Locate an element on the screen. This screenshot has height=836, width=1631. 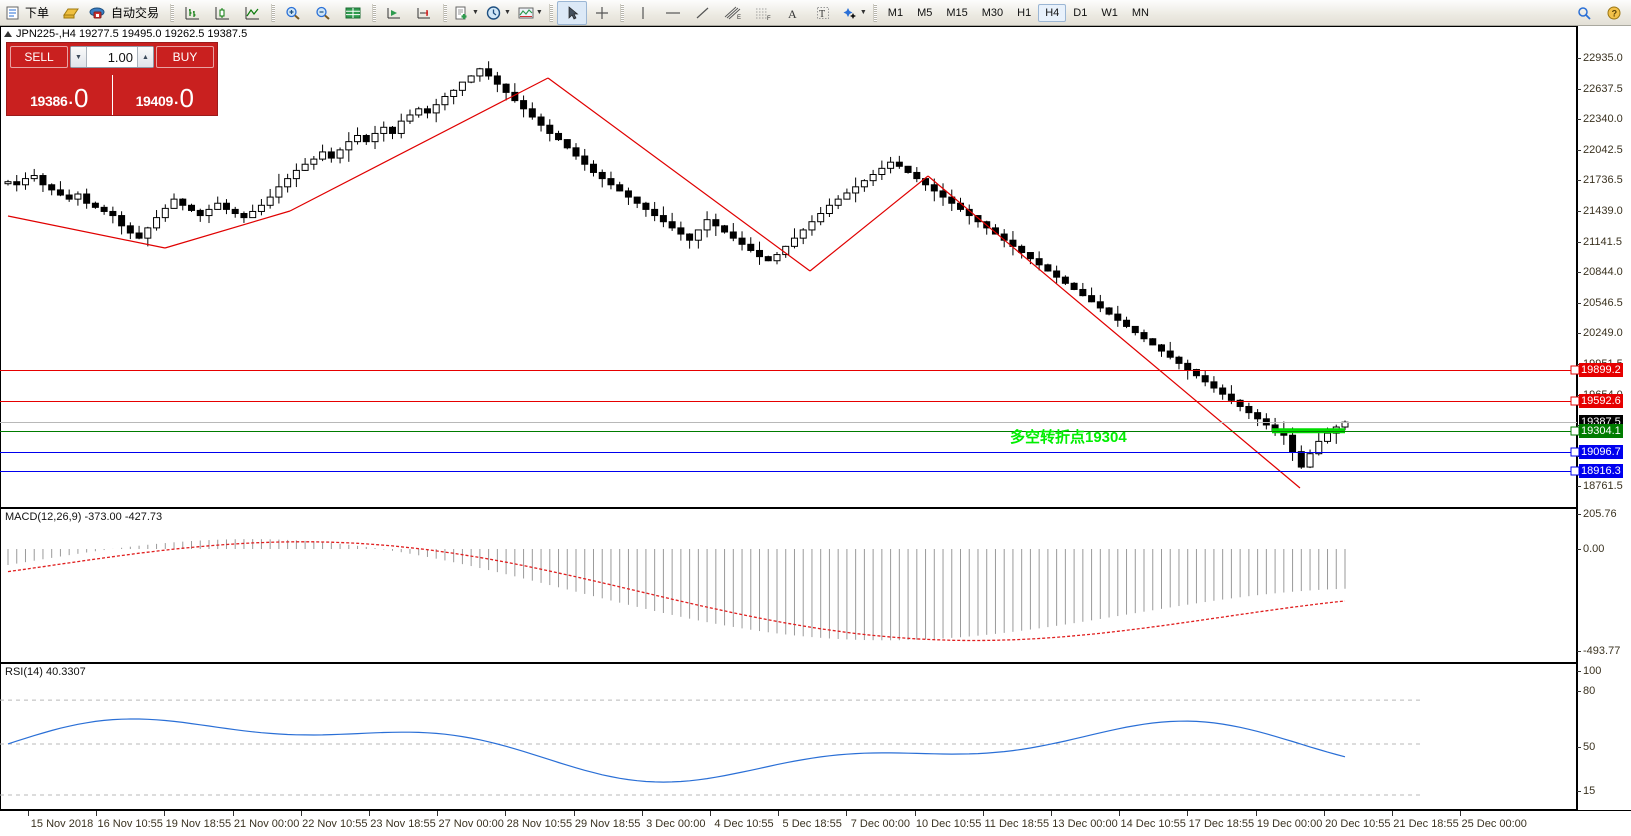
price-level-tag: 19304.1 is located at coordinates (1601, 430).